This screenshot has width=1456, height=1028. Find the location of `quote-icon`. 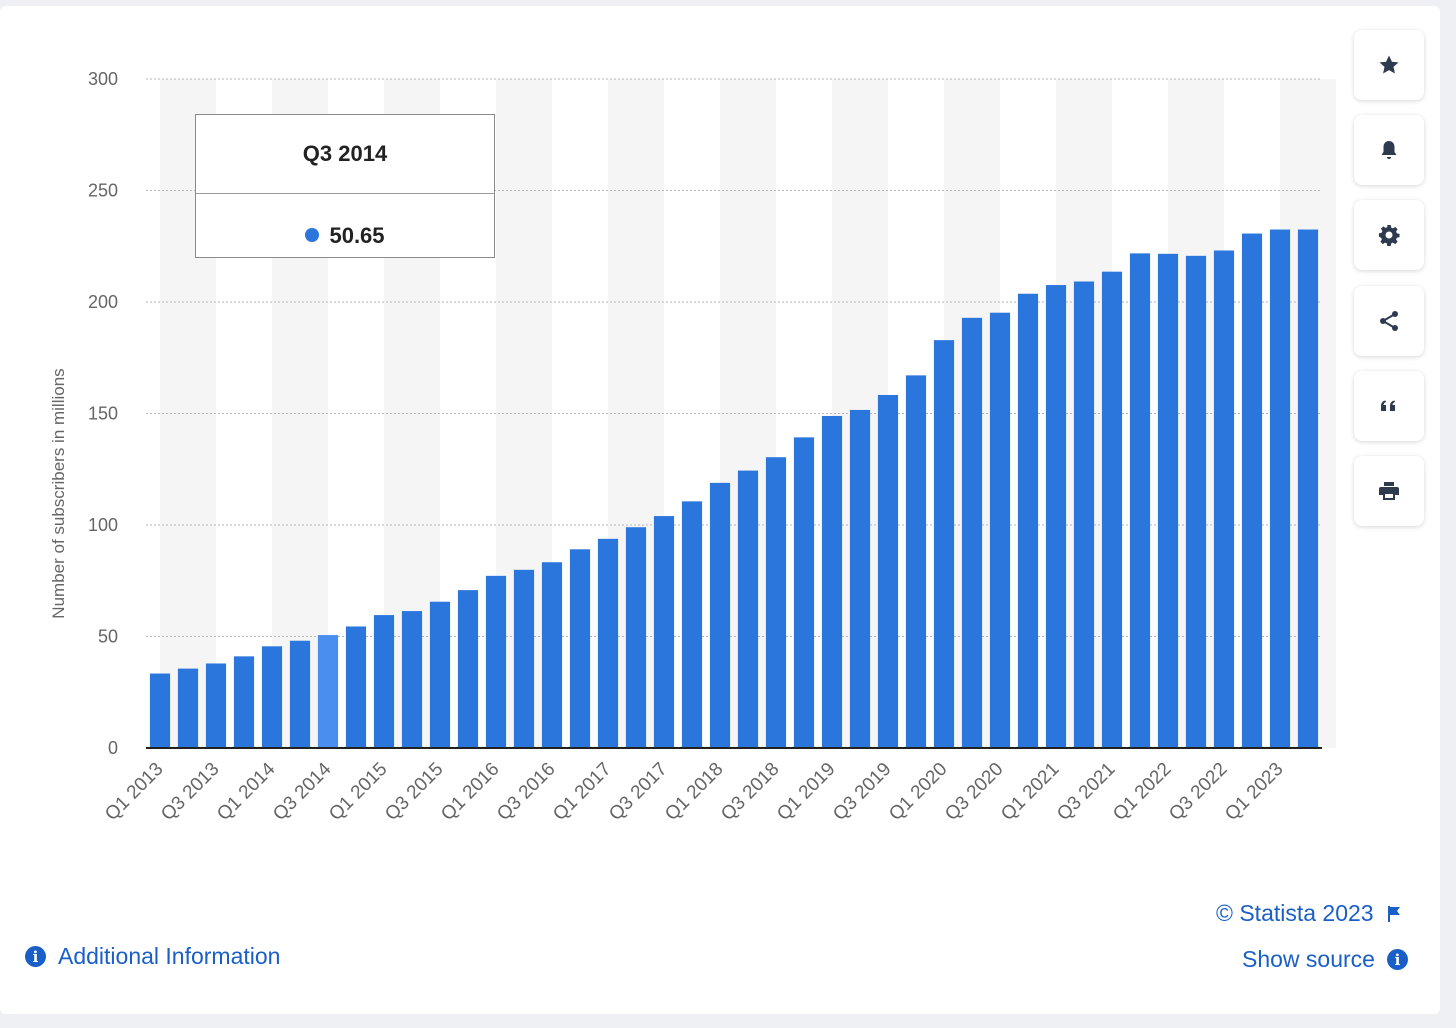

quote-icon is located at coordinates (1388, 405).